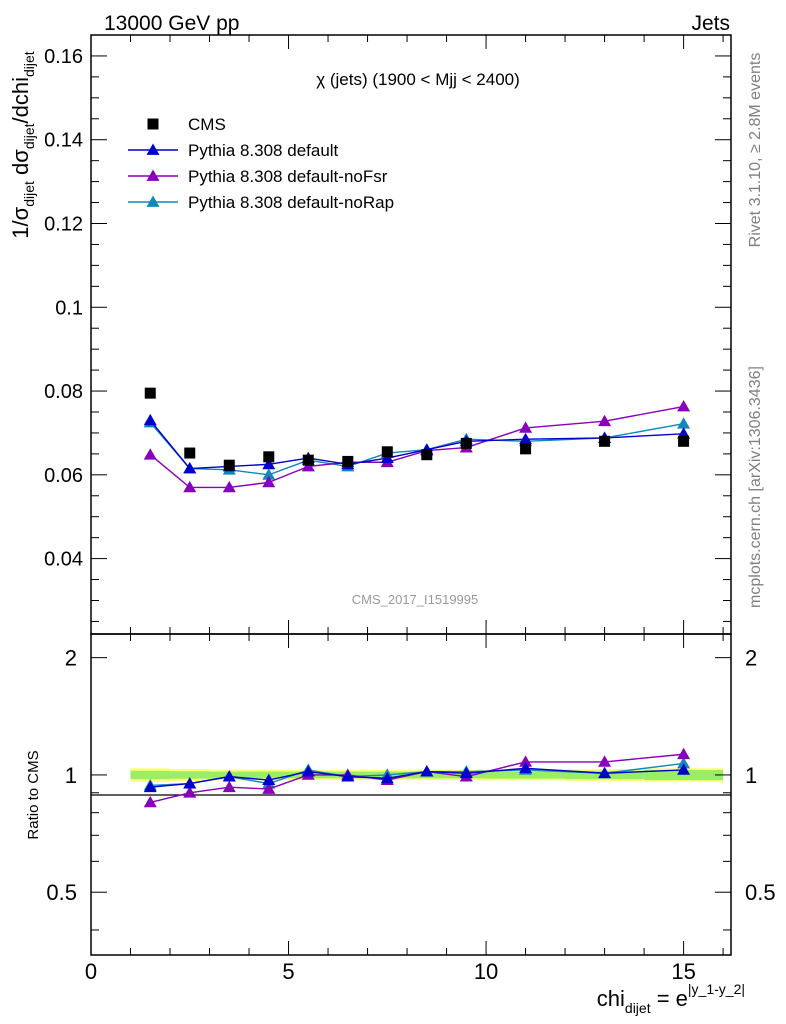 The height and width of the screenshot is (1024, 786). What do you see at coordinates (33, 794) in the screenshot?
I see `ratio-y-axis-label: Ratio to CMS` at bounding box center [33, 794].